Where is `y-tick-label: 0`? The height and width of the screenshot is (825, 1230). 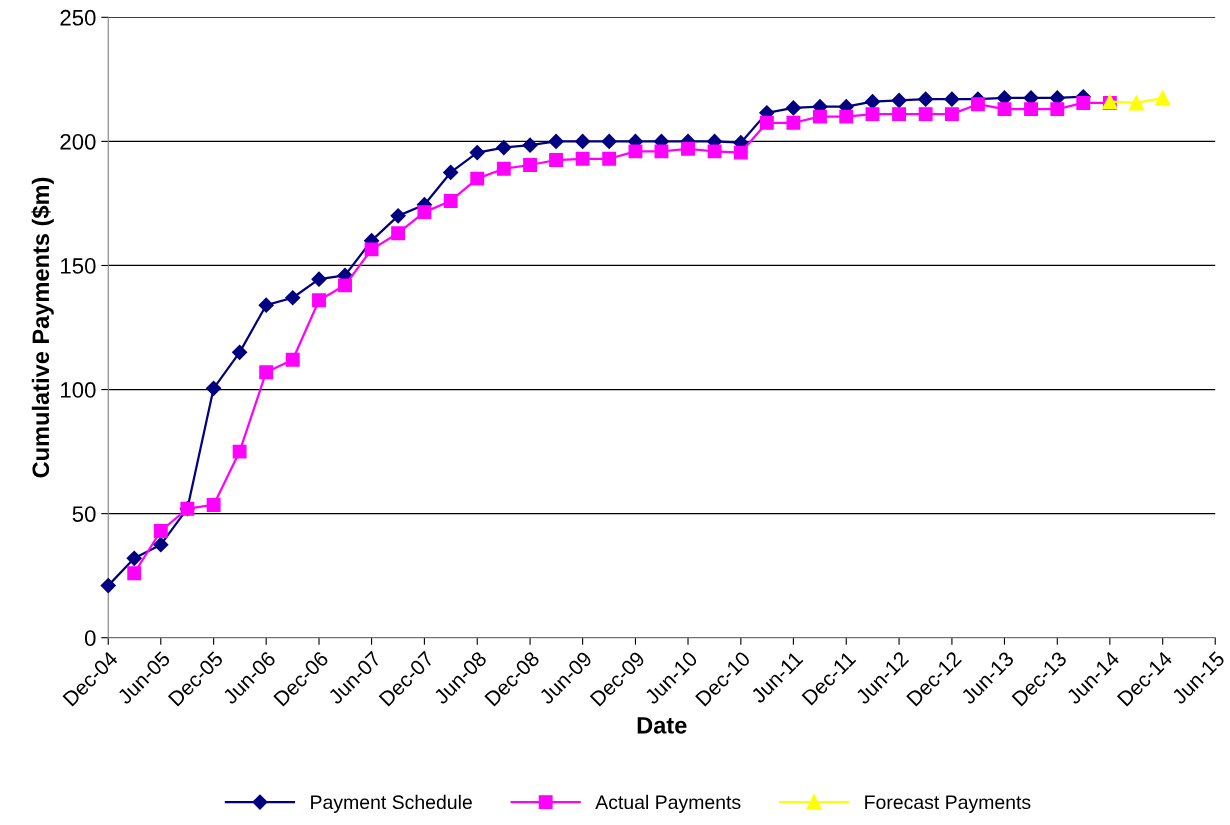
y-tick-label: 0 is located at coordinates (90, 638).